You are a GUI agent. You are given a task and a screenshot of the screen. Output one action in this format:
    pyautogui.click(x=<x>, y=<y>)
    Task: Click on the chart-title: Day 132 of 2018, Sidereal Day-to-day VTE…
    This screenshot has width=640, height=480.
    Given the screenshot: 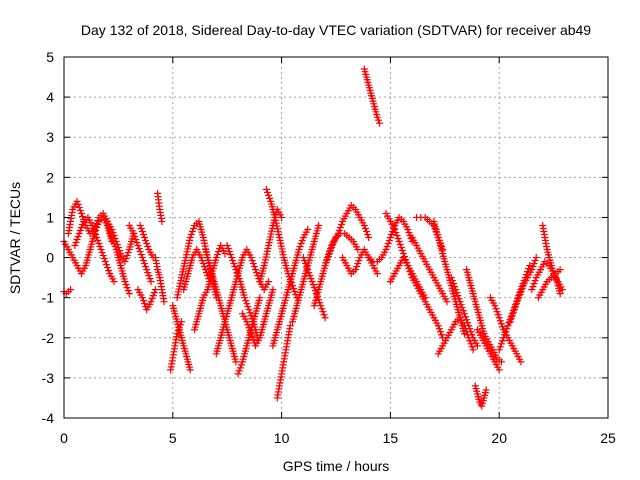 What is the action you would take?
    pyautogui.click(x=336, y=30)
    